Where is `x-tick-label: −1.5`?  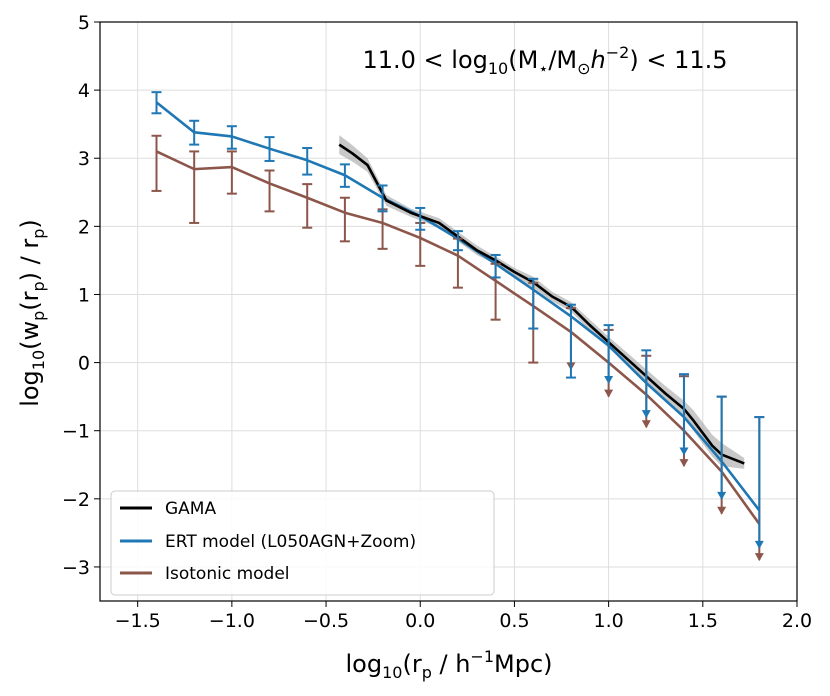 x-tick-label: −1.5 is located at coordinates (138, 621).